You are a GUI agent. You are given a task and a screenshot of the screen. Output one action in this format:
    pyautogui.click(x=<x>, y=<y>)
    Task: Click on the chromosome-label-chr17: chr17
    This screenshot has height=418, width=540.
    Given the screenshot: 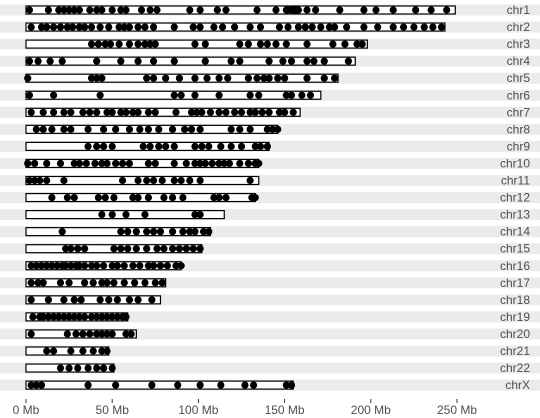 What is the action you would take?
    pyautogui.click(x=515, y=283)
    